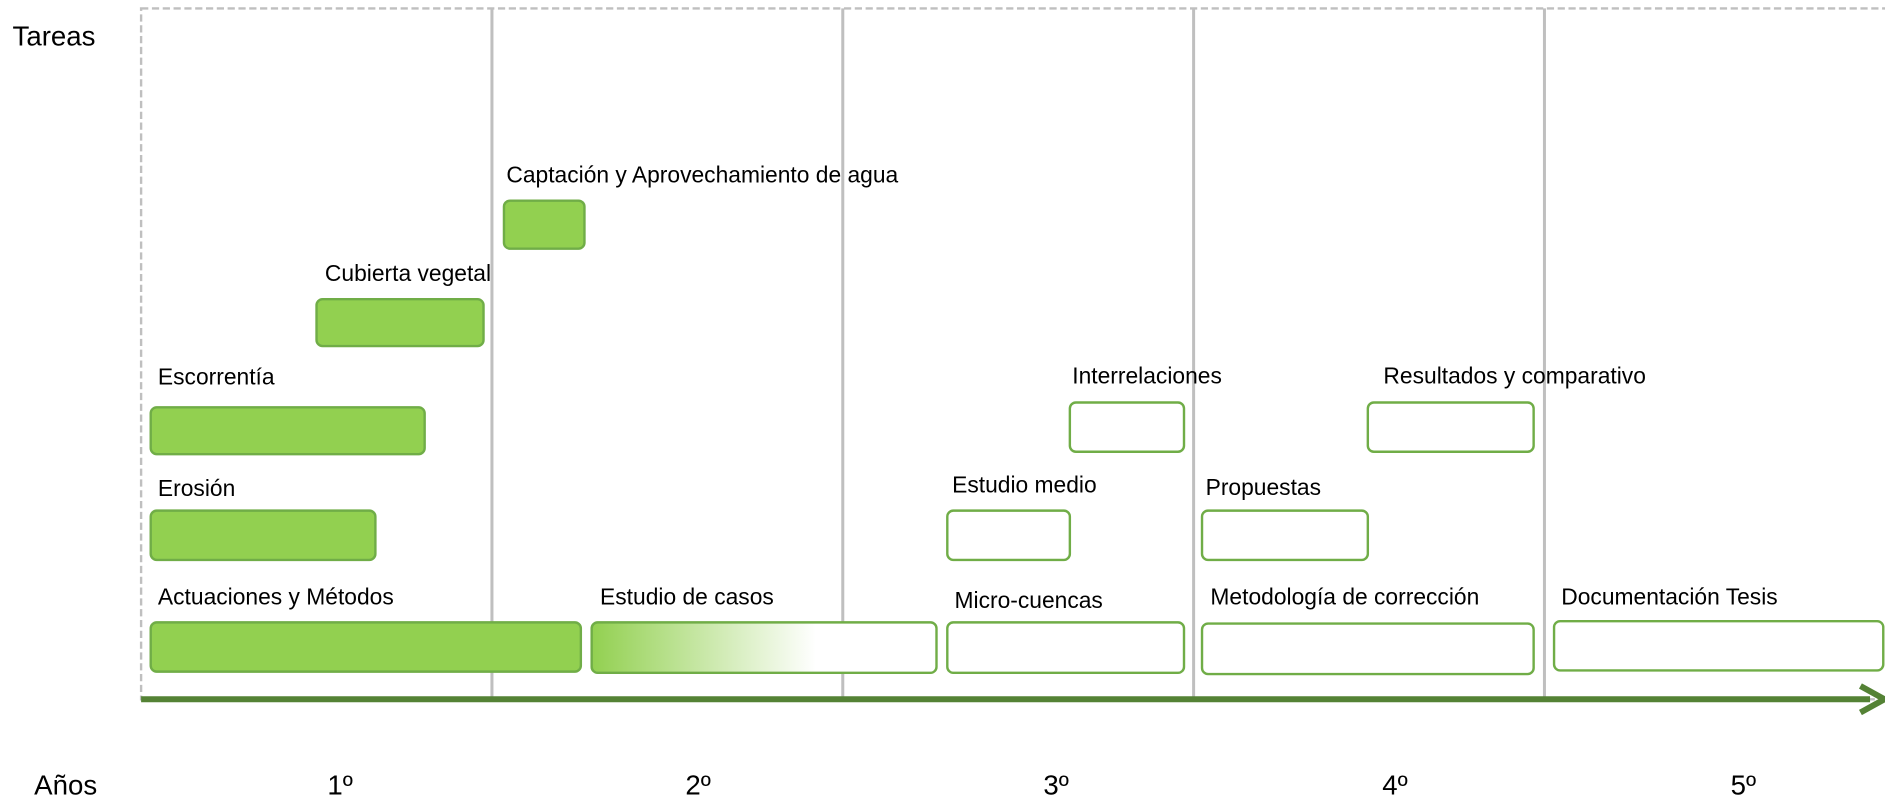 The height and width of the screenshot is (805, 1885). I want to click on task-label: Documentación Tesis, so click(1669, 596).